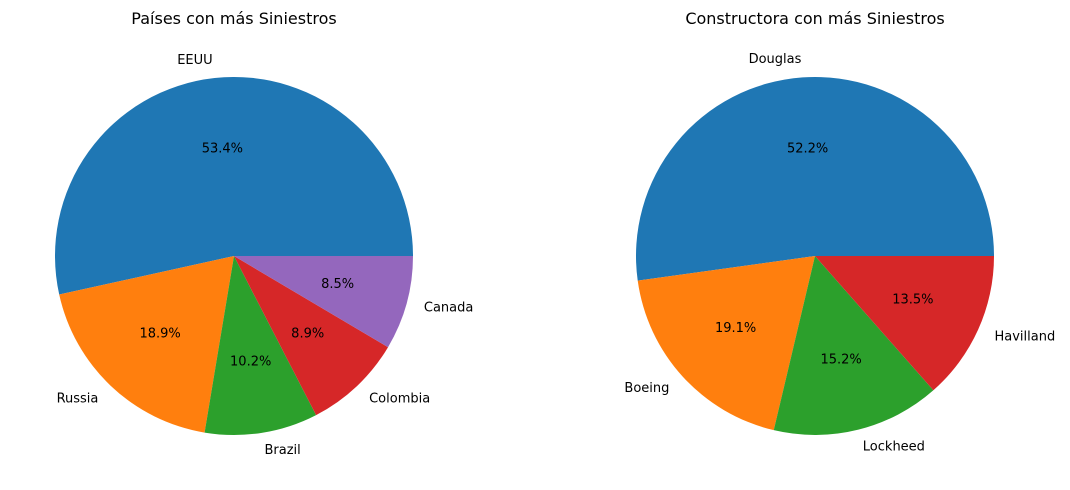 The width and height of the screenshot is (1070, 490). I want to click on chart-title: Países con más Siniestros, so click(233, 18).